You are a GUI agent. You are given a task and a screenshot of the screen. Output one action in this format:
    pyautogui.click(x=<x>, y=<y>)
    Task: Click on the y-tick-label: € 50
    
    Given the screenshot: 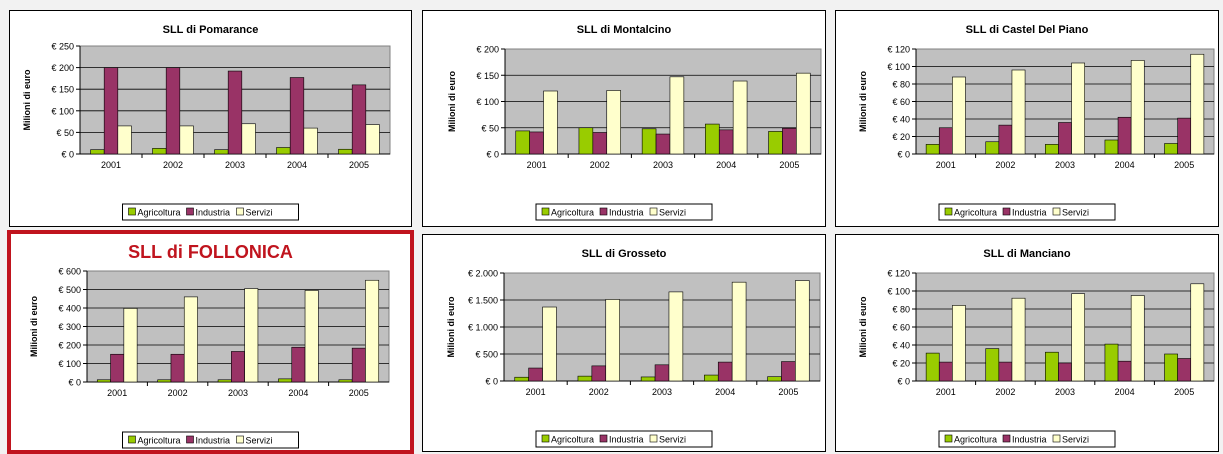 What is the action you would take?
    pyautogui.click(x=490, y=128)
    